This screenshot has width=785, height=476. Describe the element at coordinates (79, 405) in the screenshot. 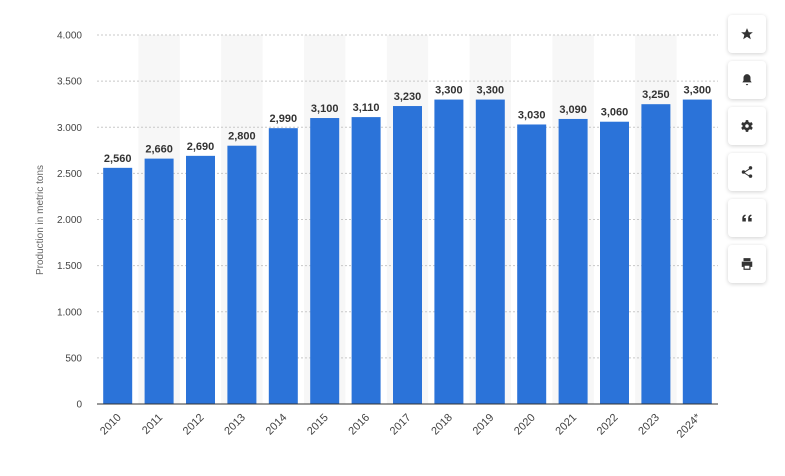

I see `y-tick-label: 0` at that location.